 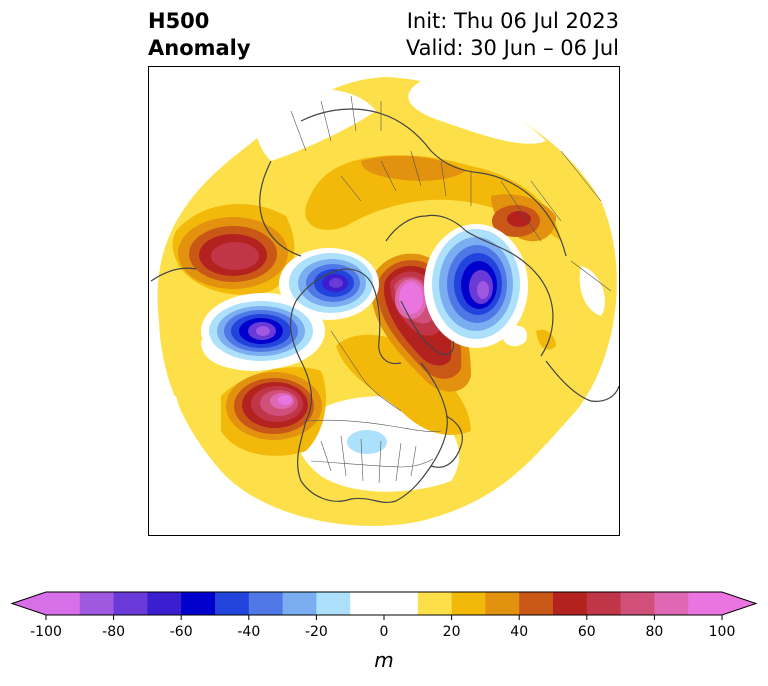 What do you see at coordinates (587, 632) in the screenshot?
I see `colorbar-tick-label: 60` at bounding box center [587, 632].